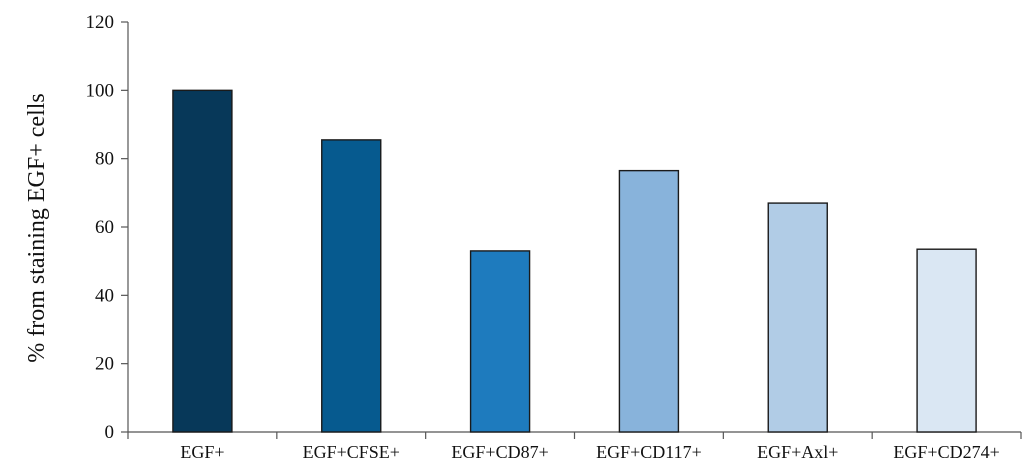 This screenshot has height=468, width=1035. What do you see at coordinates (499, 452) in the screenshot?
I see `x-tick-label: EGF+CD87+` at bounding box center [499, 452].